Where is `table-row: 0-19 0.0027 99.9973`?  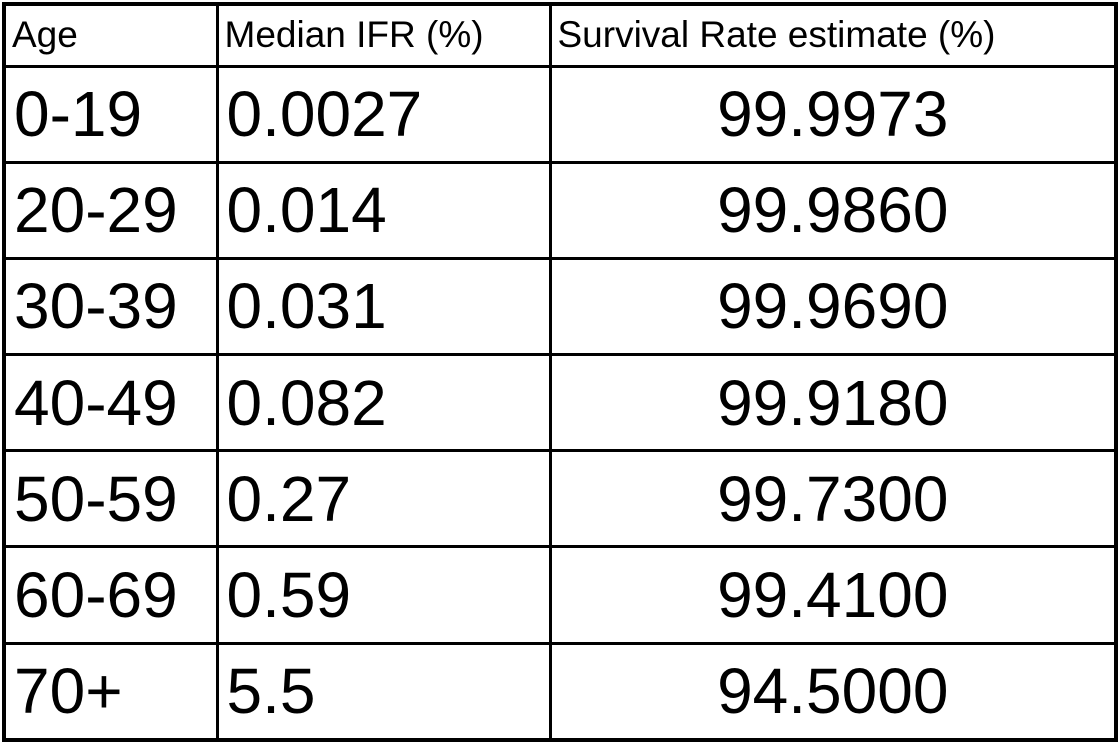
table-row: 0-19 0.0027 99.9973 is located at coordinates (560, 114).